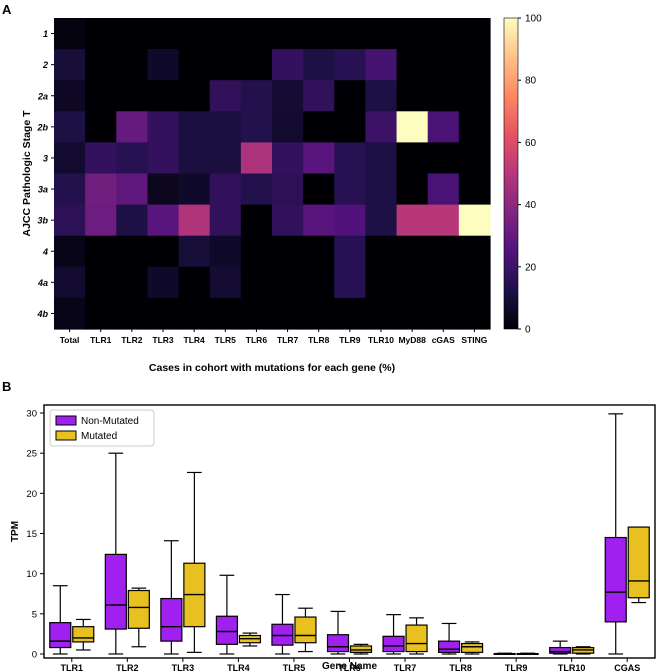 The width and height of the screenshot is (659, 671). I want to click on x-tick-label: TLR1, so click(72, 667).